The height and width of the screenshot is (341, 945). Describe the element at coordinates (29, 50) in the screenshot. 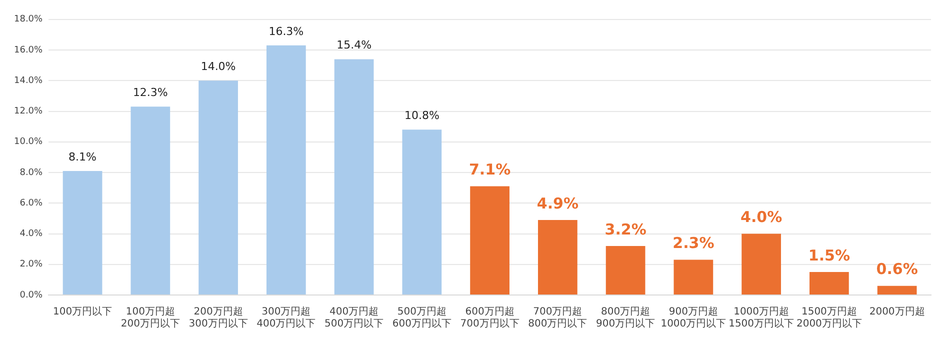

I see `y-tick-label: 16.0%` at that location.